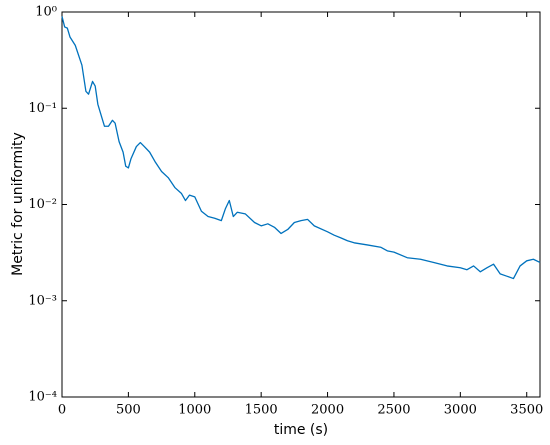 The image size is (550, 445). Describe the element at coordinates (18, 204) in the screenshot. I see `y-axis-label: Metric for uniformity` at that location.